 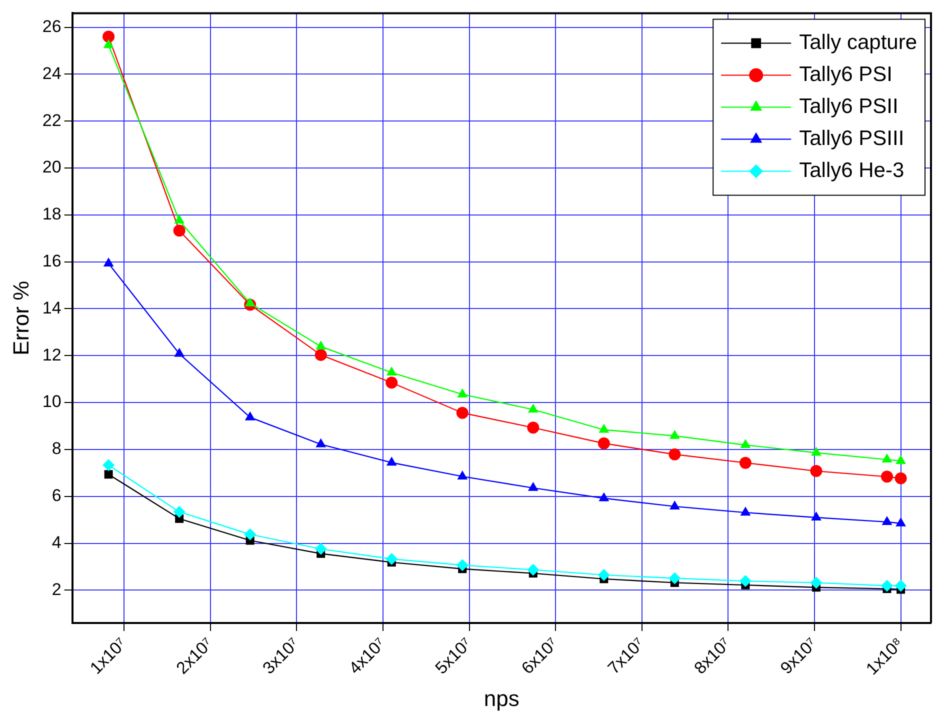 What do you see at coordinates (52, 120) in the screenshot?
I see `y-tick-label: 22` at bounding box center [52, 120].